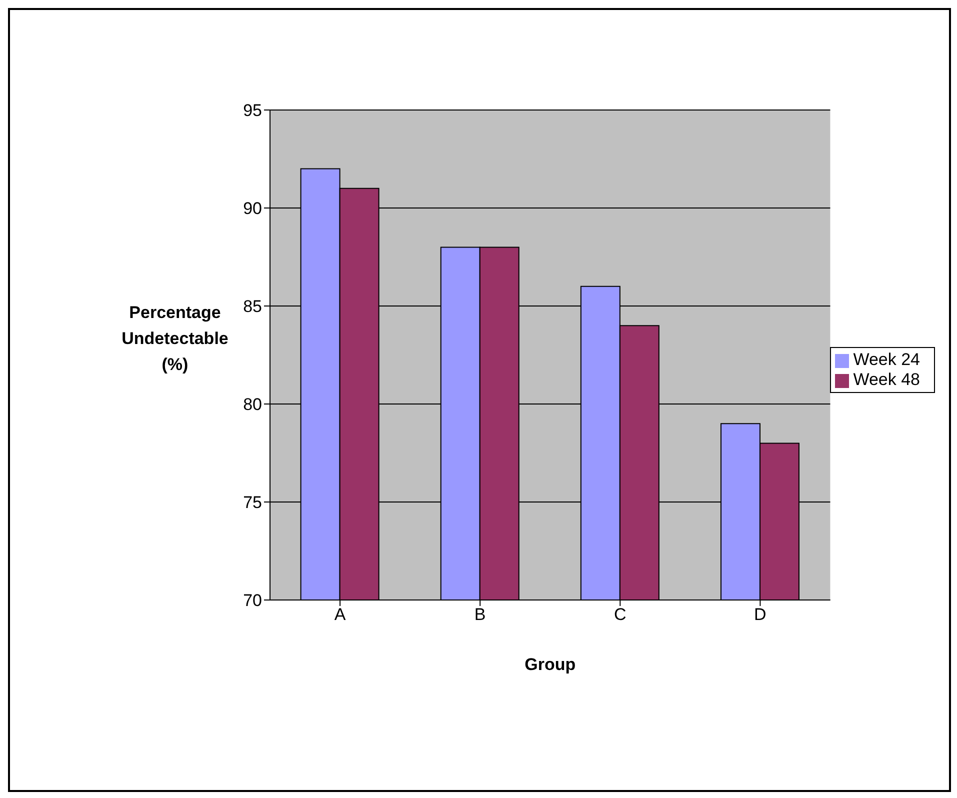 This screenshot has width=957, height=798. I want to click on y-tick-label: 80, so click(252, 404).